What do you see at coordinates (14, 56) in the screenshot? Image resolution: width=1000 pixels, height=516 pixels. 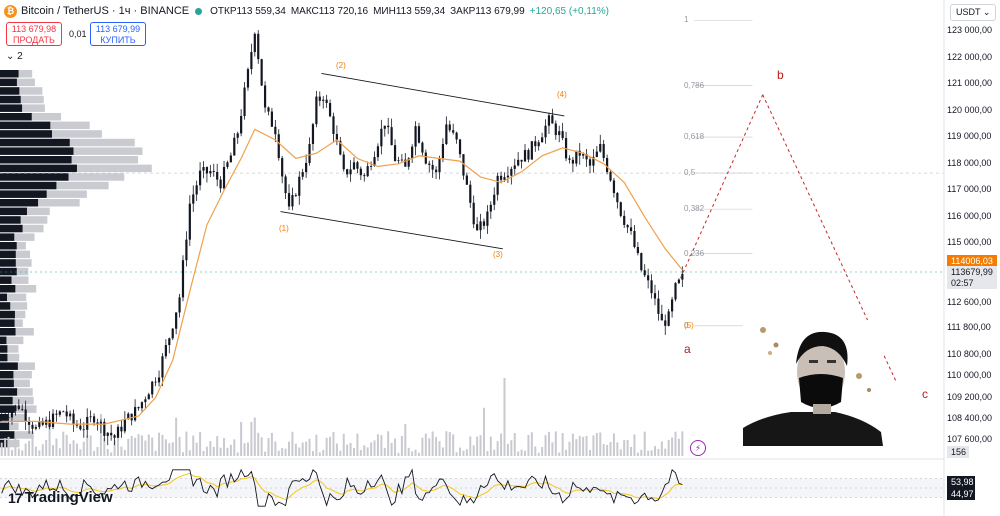 I see `indicators-collapse-toggle: ⌄ 2` at bounding box center [14, 56].